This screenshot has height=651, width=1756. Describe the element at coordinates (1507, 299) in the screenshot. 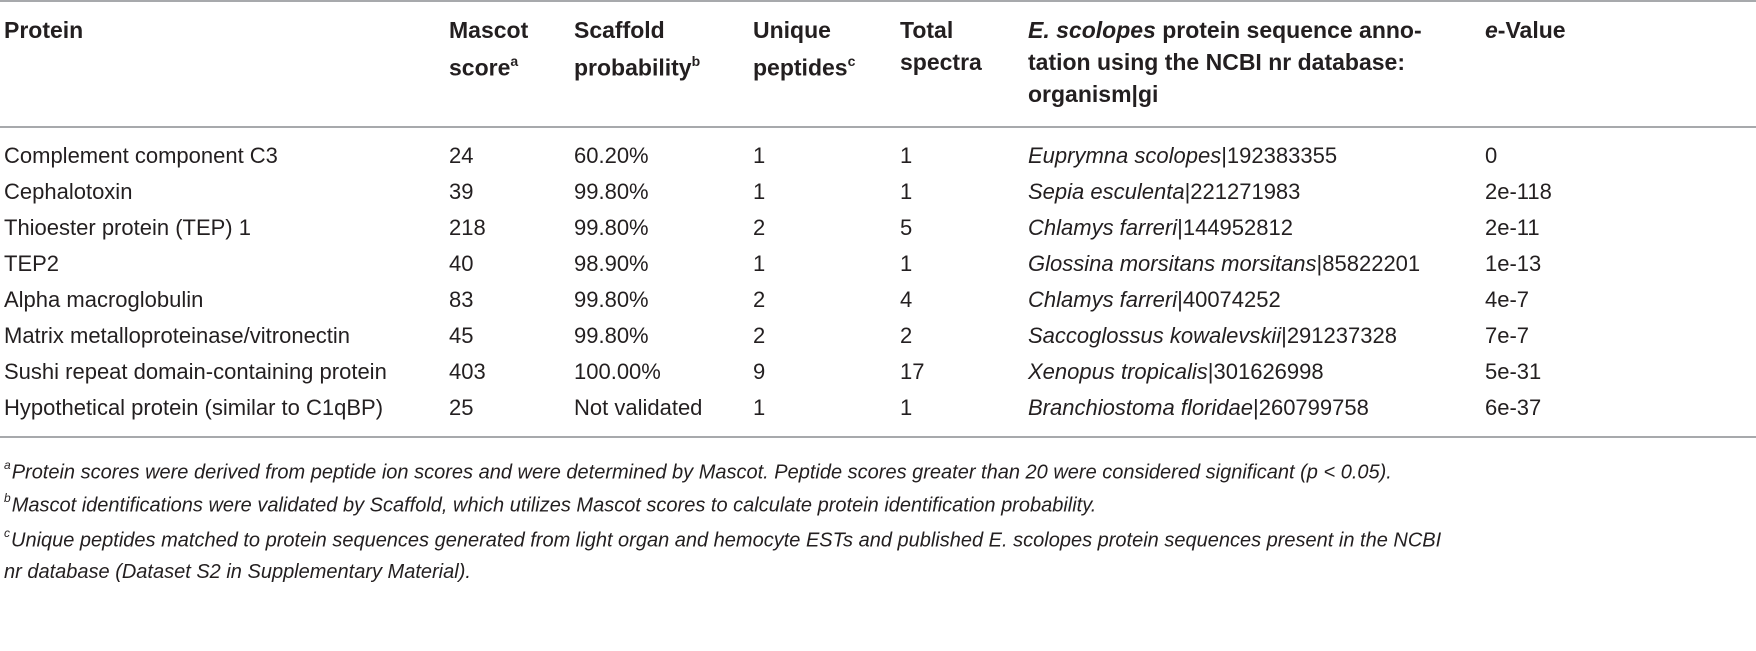

I see `cell-e-value: 4e-7` at that location.